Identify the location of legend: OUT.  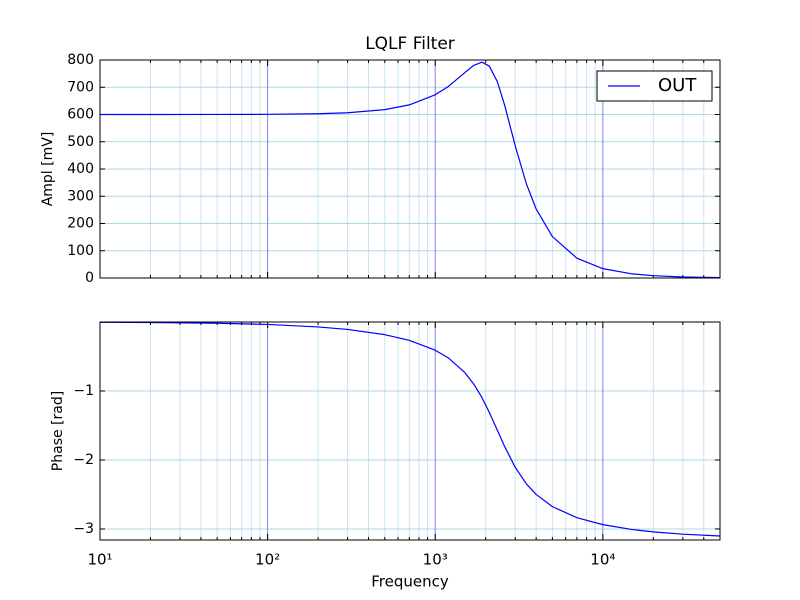
(654, 86).